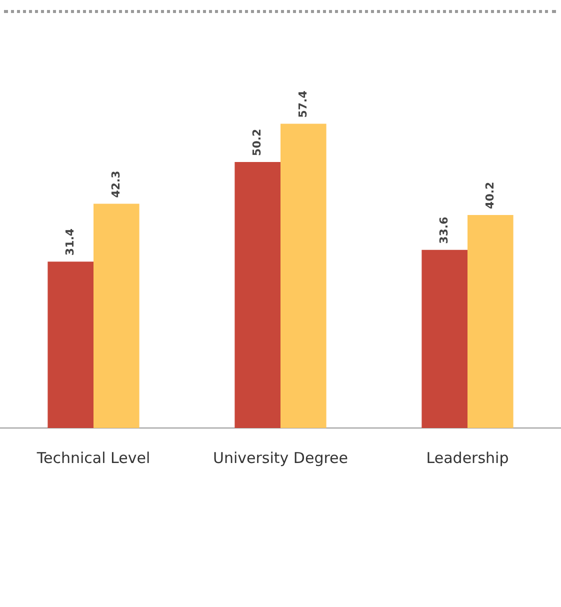 Image resolution: width=561 pixels, height=607 pixels. What do you see at coordinates (280, 457) in the screenshot?
I see `x-tick-label: University Degree` at bounding box center [280, 457].